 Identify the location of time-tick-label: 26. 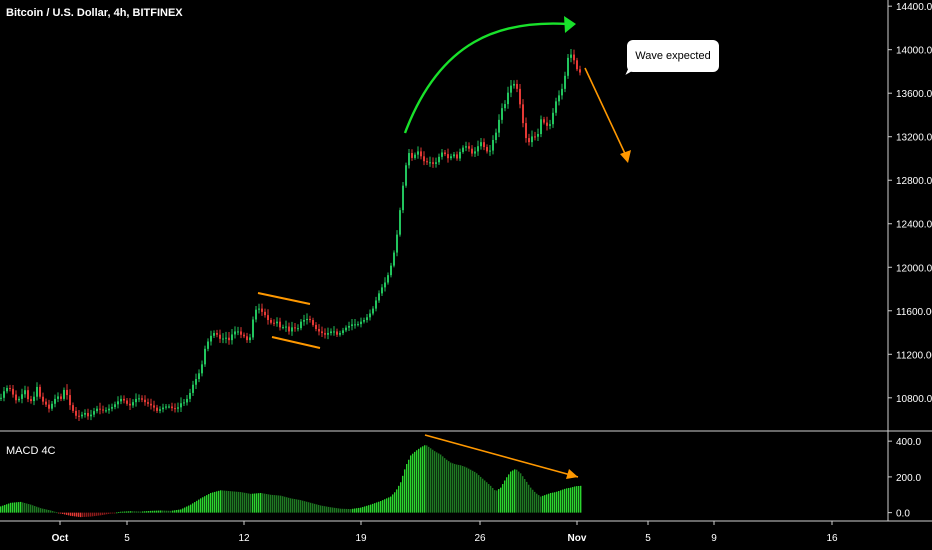
(480, 538).